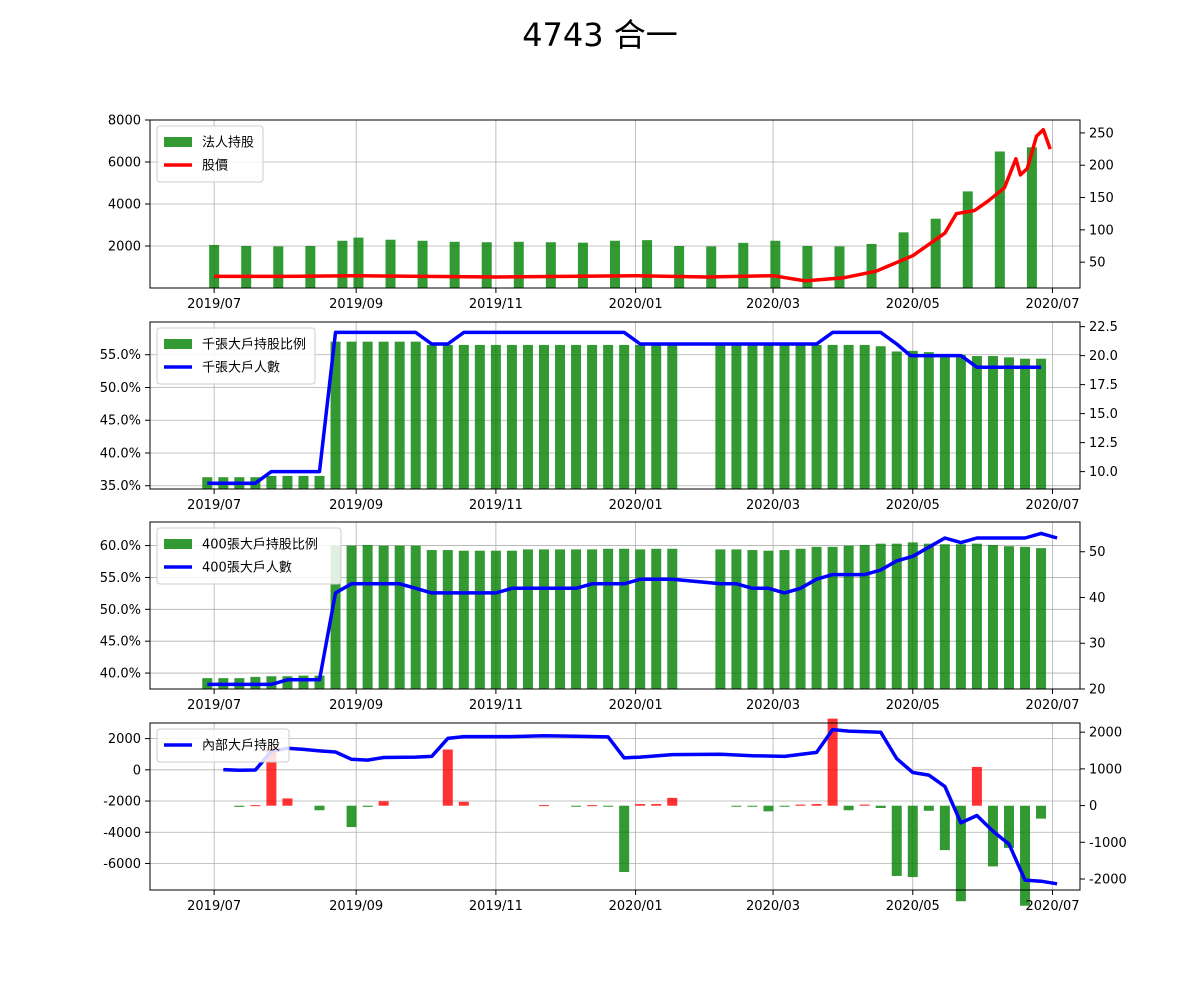  Describe the element at coordinates (178, 142) in the screenshot. I see `legend-swatch-bar` at that location.